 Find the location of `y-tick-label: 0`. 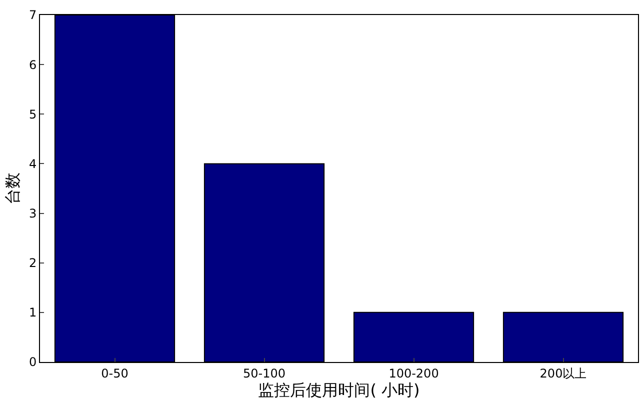

y-tick-label: 0 is located at coordinates (32, 362).